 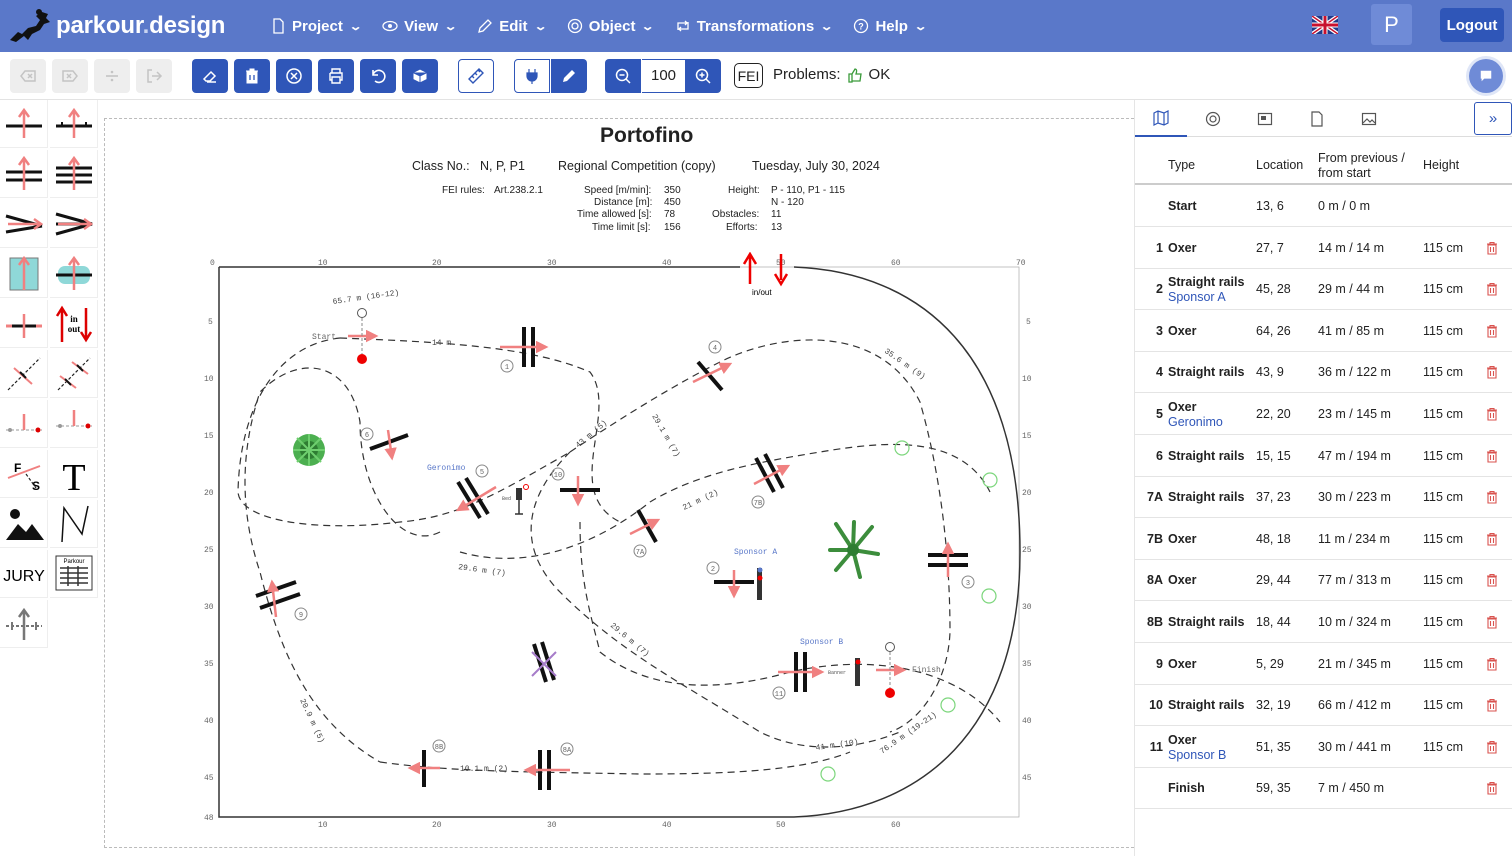 What do you see at coordinates (623, 76) in the screenshot?
I see `zoom-out-button` at bounding box center [623, 76].